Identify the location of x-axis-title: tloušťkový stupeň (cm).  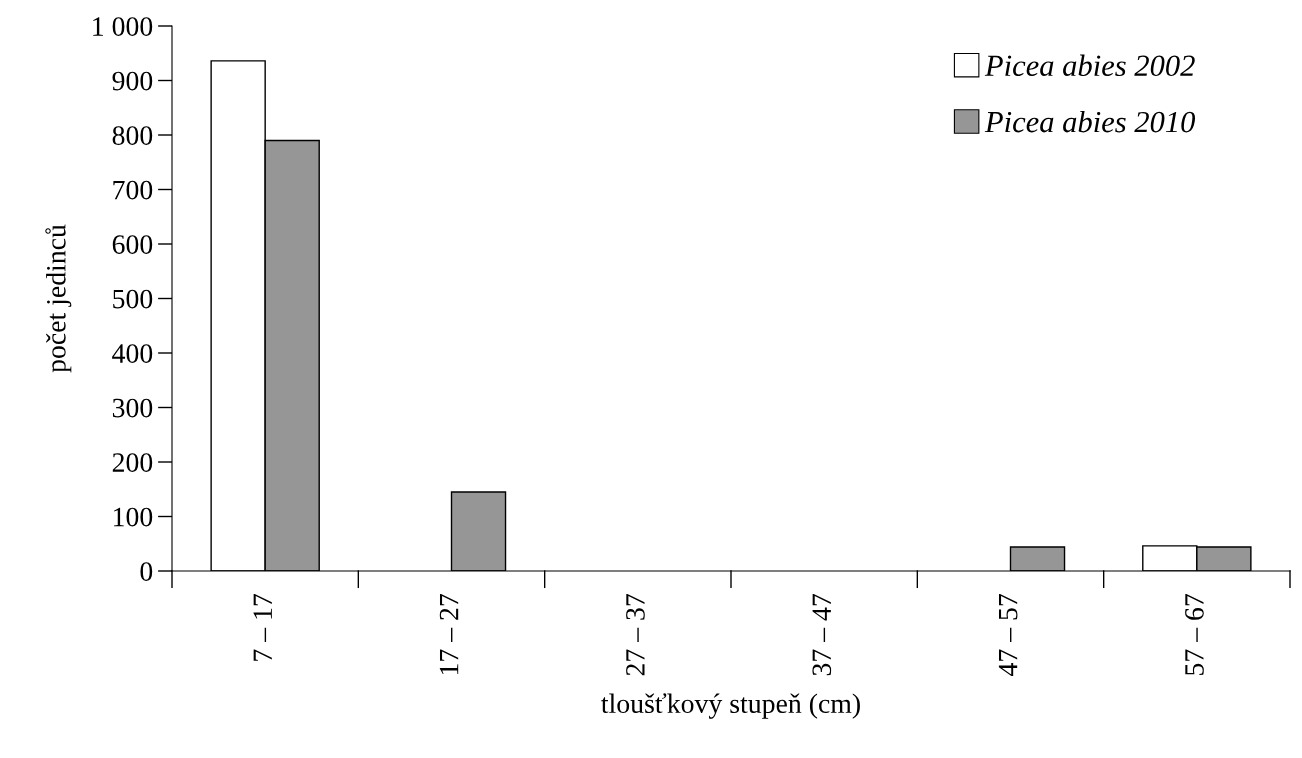
(730, 706).